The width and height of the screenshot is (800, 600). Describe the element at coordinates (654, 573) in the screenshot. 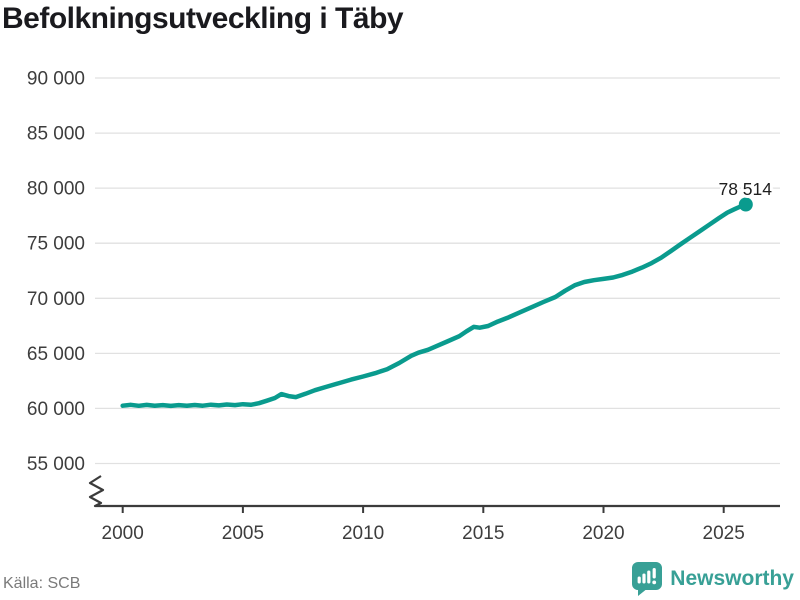

I see `exclamation-stem` at that location.